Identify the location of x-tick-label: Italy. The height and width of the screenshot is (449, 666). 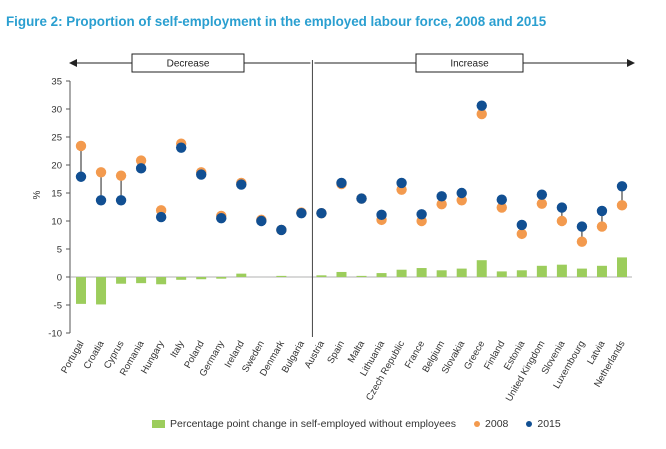
(177, 349).